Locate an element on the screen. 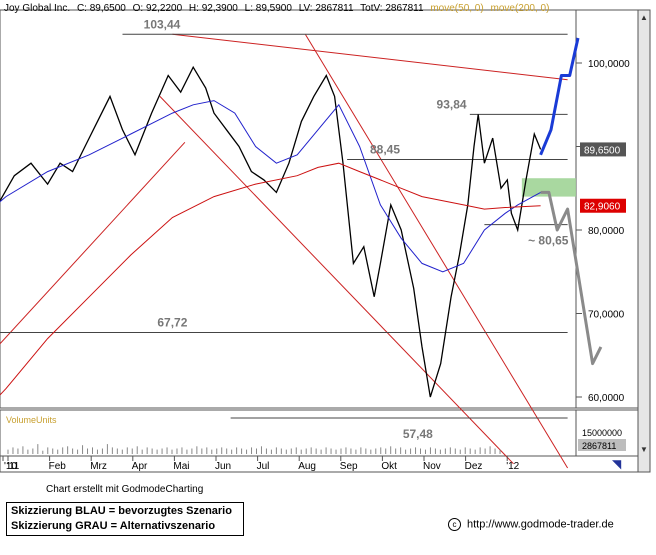 This screenshot has width=656, height=555. x-tick-label-4: Apr is located at coordinates (140, 466).